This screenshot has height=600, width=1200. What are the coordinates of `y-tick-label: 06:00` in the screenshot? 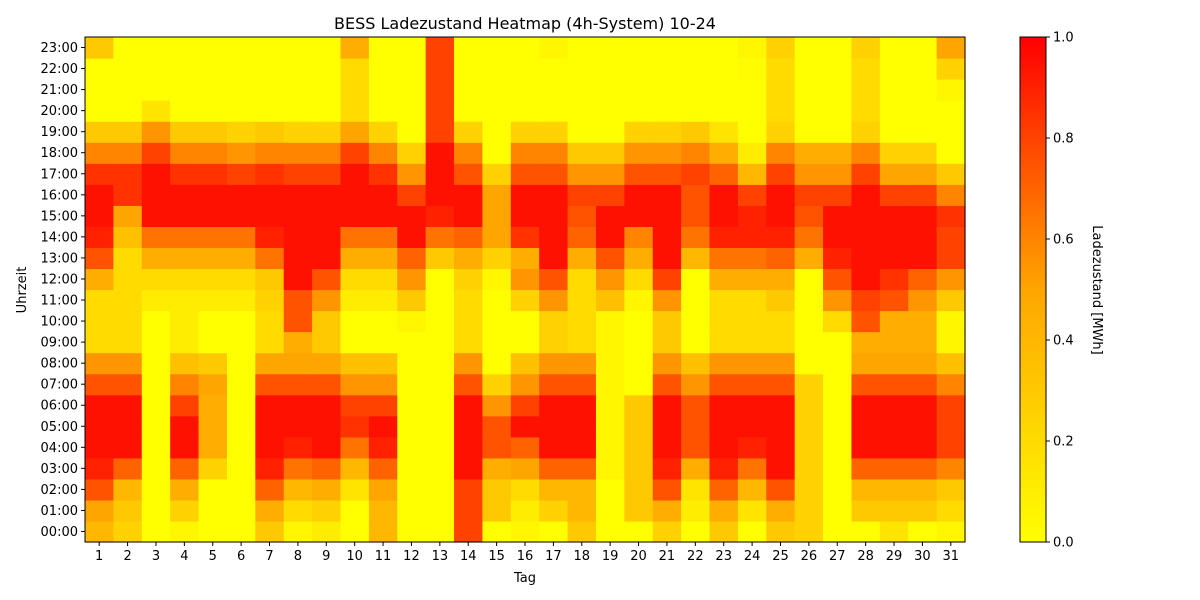 It's located at (59, 406).